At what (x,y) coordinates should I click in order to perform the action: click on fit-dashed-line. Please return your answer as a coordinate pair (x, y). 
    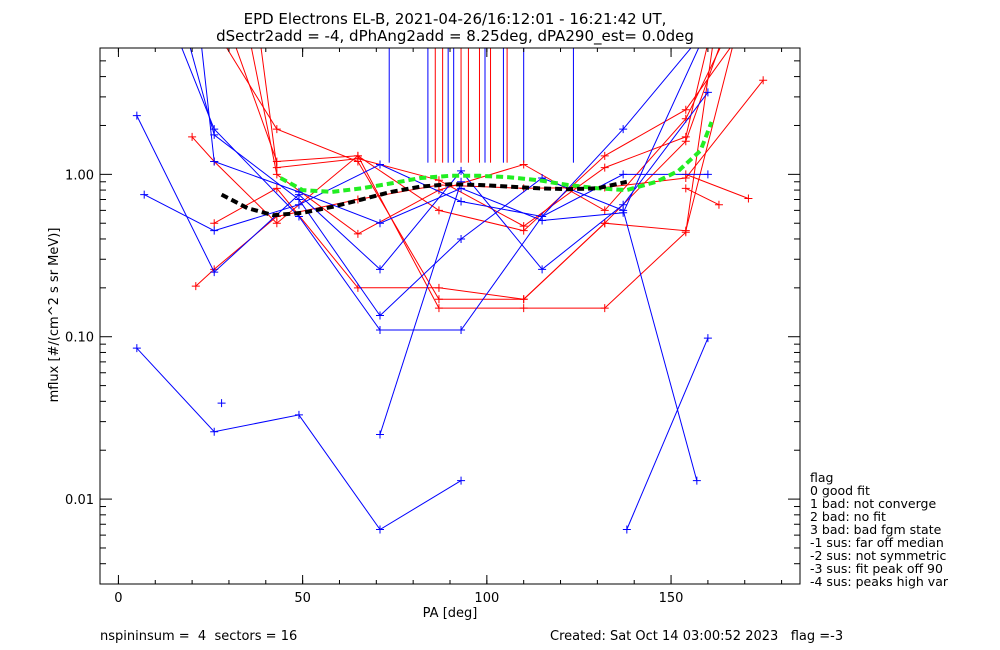
    Looking at the image, I should click on (424, 198).